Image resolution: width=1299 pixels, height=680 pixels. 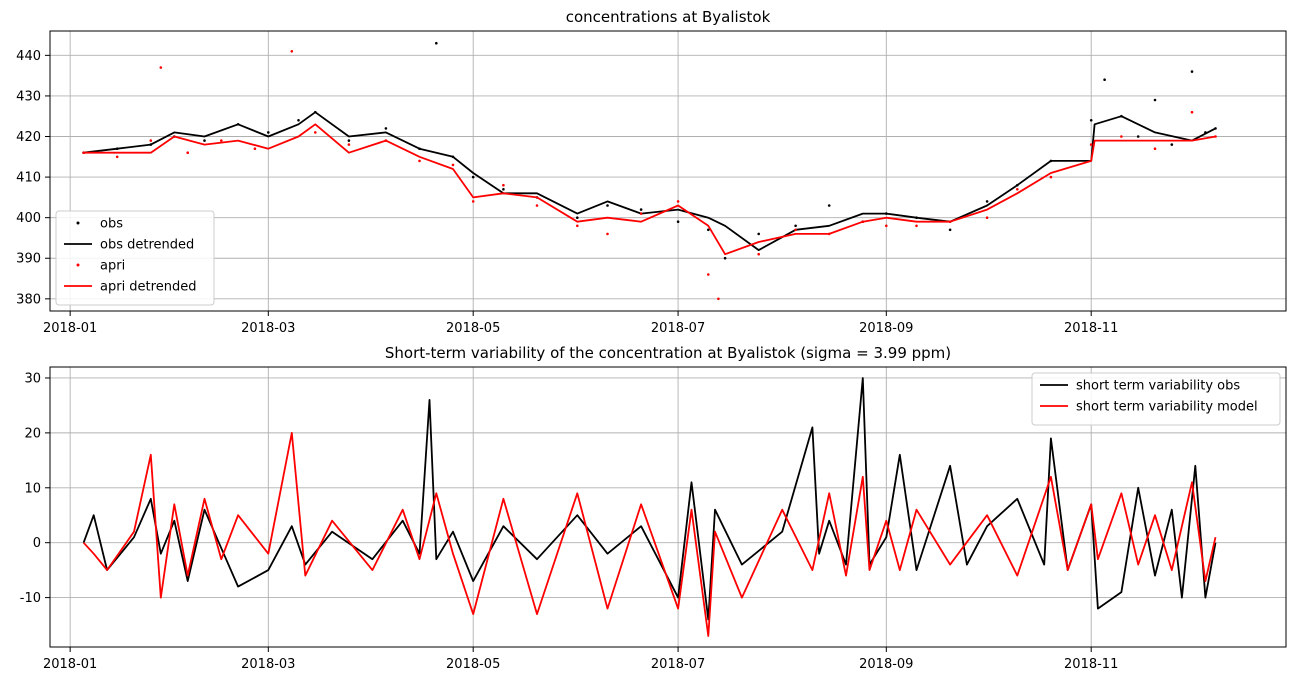 What do you see at coordinates (111, 224) in the screenshot?
I see `legend-label: obs` at bounding box center [111, 224].